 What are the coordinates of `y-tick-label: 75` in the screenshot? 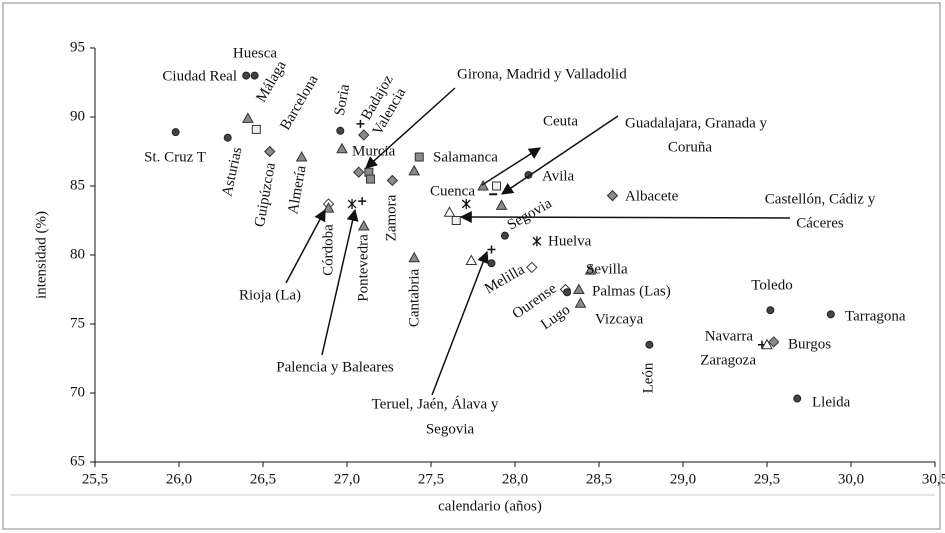 It's located at (77, 323).